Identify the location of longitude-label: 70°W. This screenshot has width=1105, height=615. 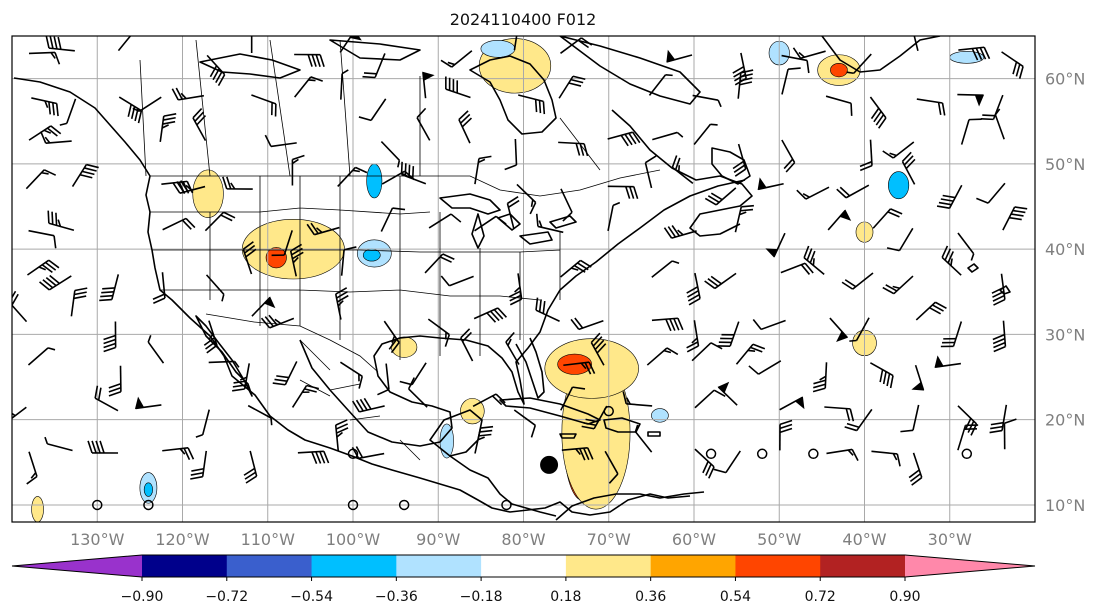
(609, 539).